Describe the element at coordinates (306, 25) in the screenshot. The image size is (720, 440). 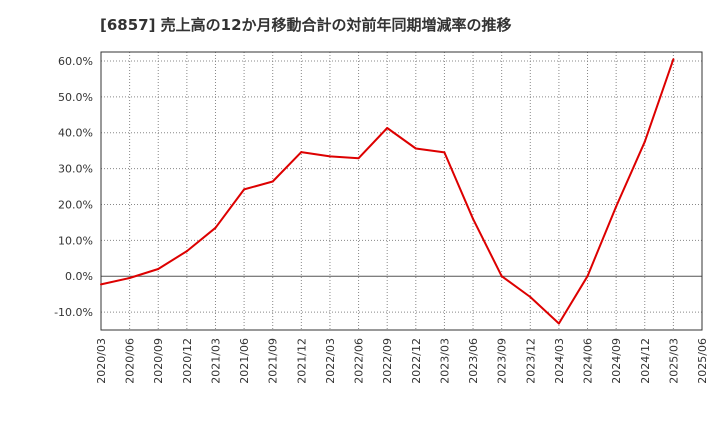
I see `chart-title: [6857] 売上高の12か月移動合計の対前年同期増減率の推移` at that location.